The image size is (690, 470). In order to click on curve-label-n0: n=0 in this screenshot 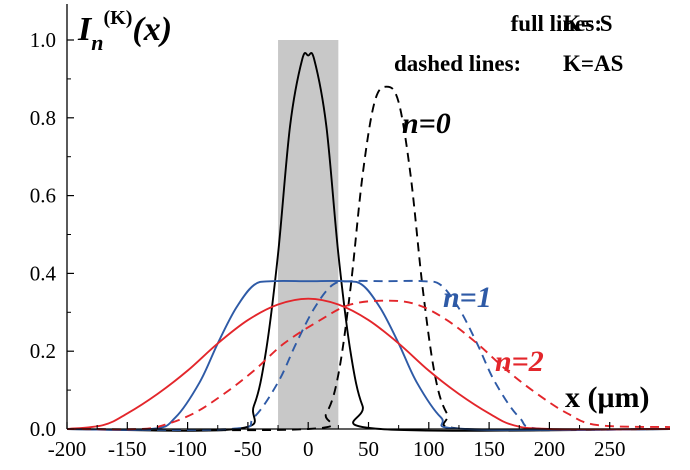, I will do `click(426, 123)`.